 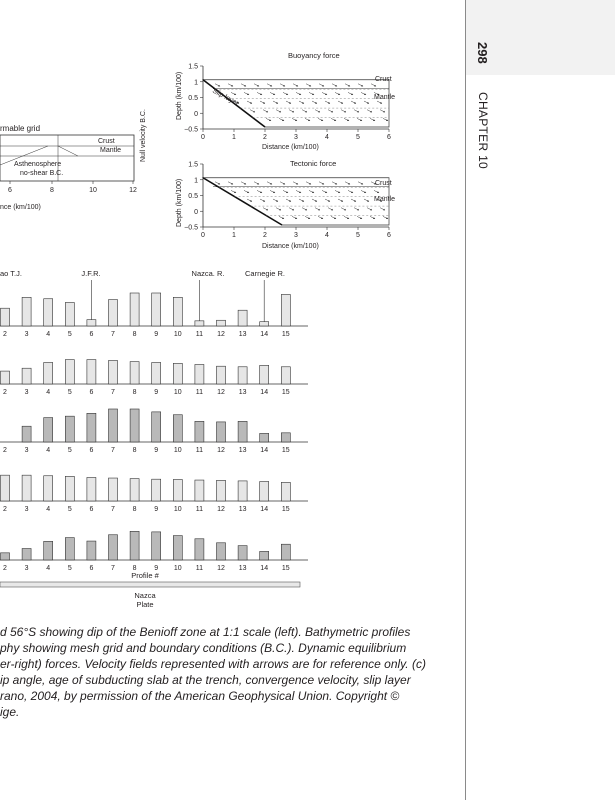 I want to click on grid-asthenosphere-label: Asthenosphere, so click(x=37, y=164).